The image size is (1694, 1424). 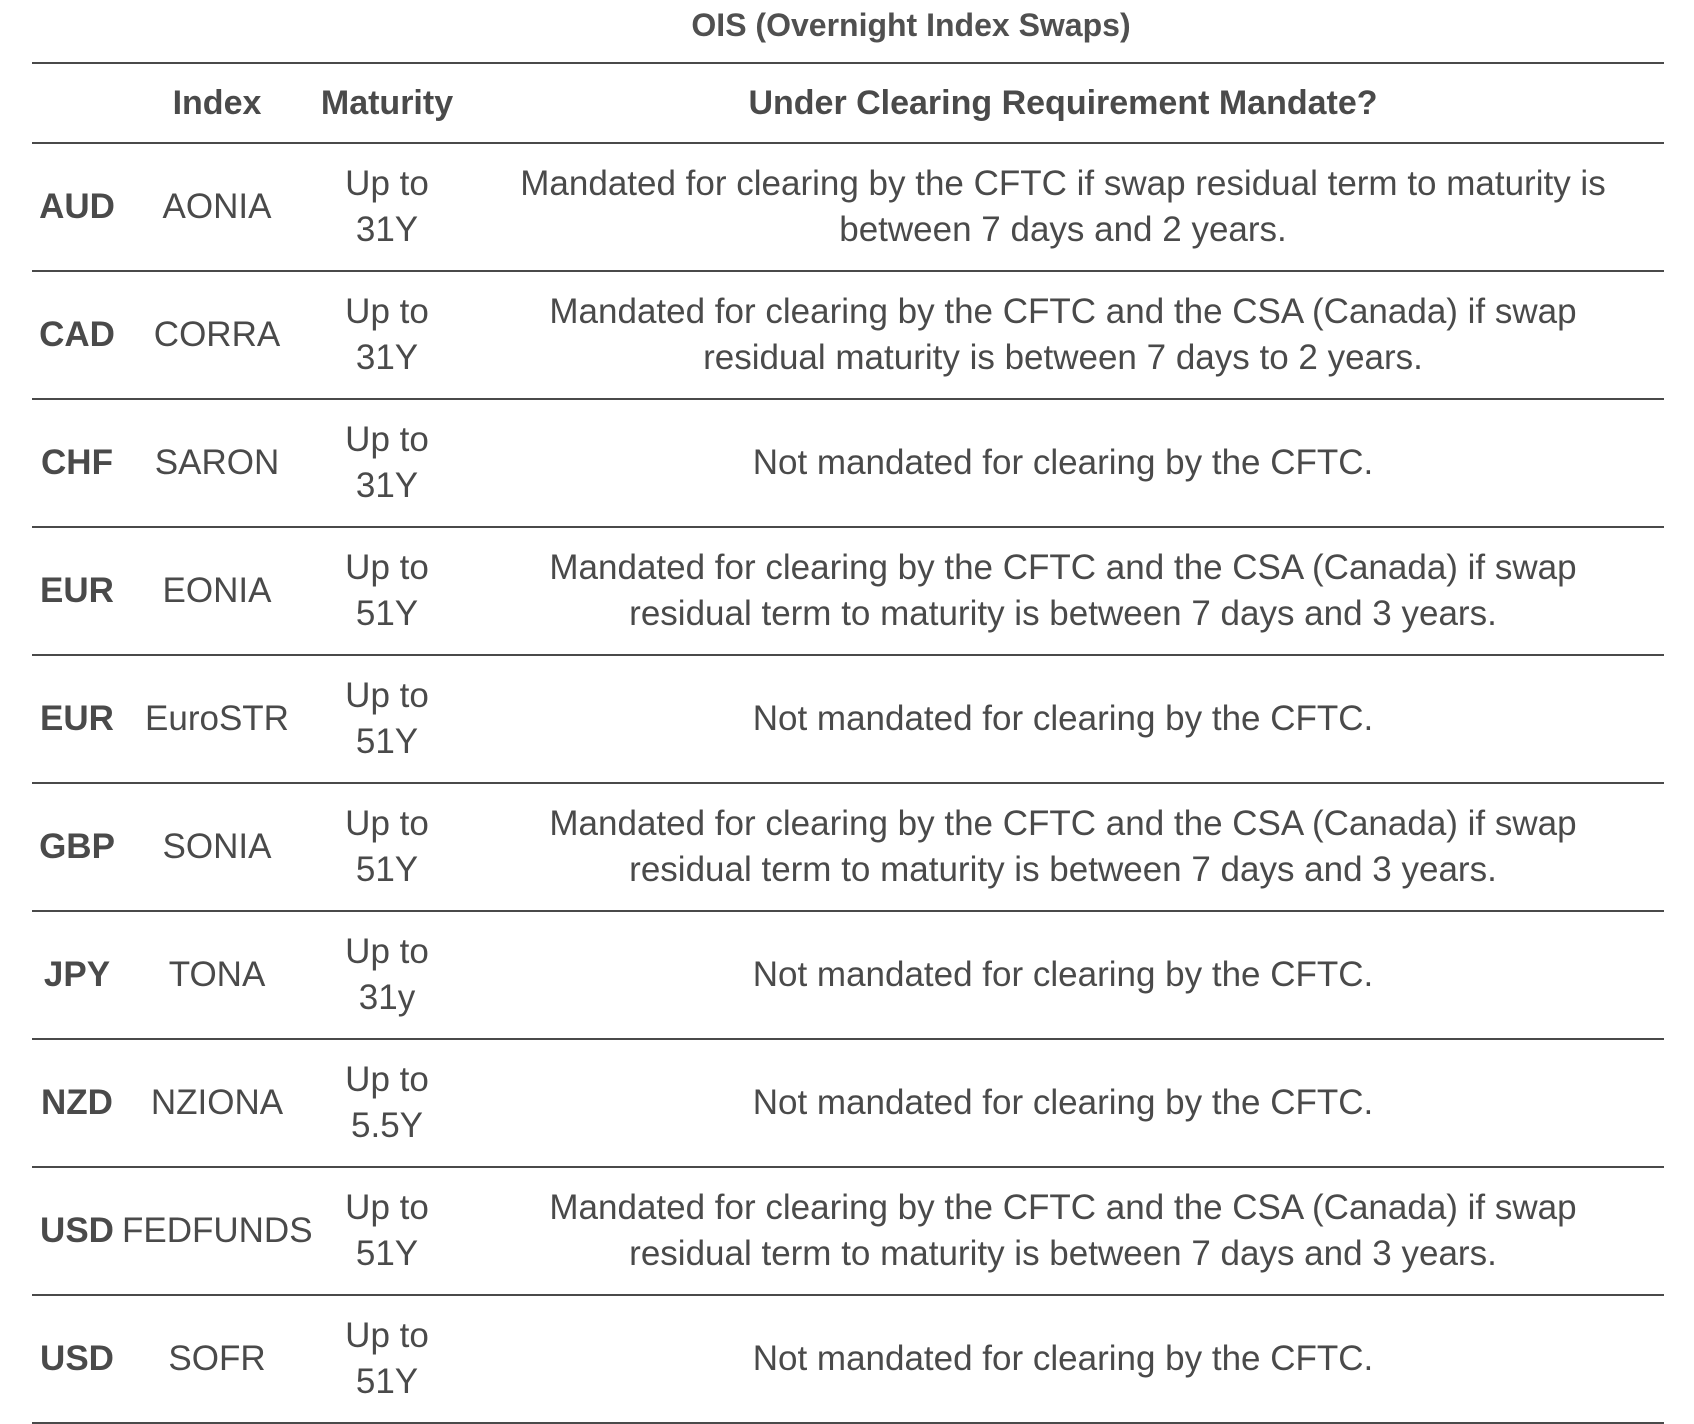 What do you see at coordinates (217, 1102) in the screenshot?
I see `index-cell: NZIONA` at bounding box center [217, 1102].